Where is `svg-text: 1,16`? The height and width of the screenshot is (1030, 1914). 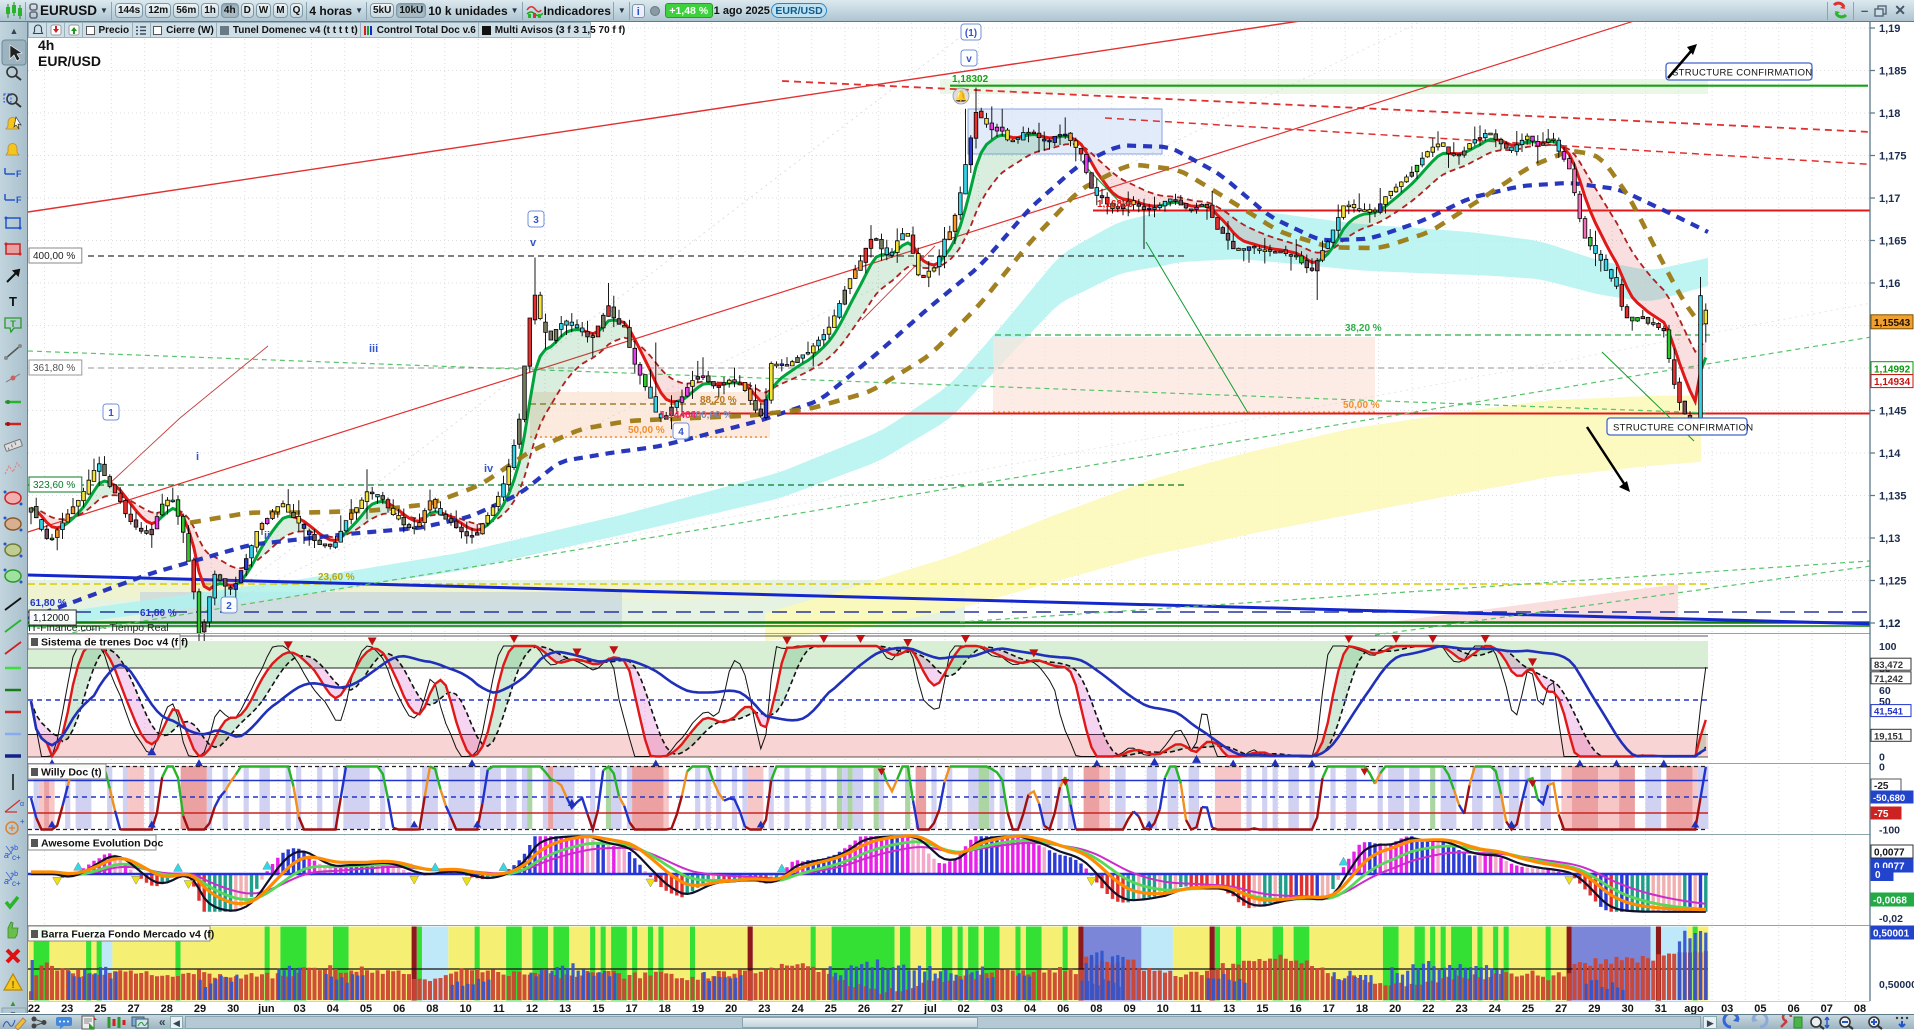
svg-text: 1,16 is located at coordinates (1889, 284).